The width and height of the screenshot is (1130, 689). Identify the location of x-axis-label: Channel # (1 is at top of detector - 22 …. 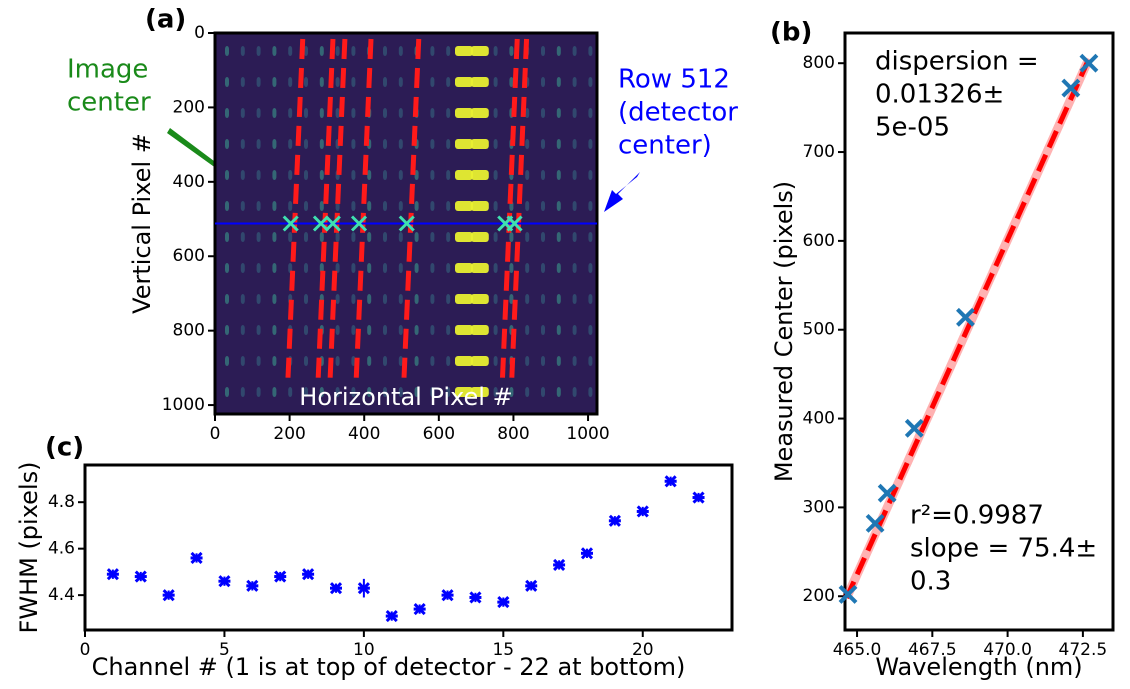
(389, 667).